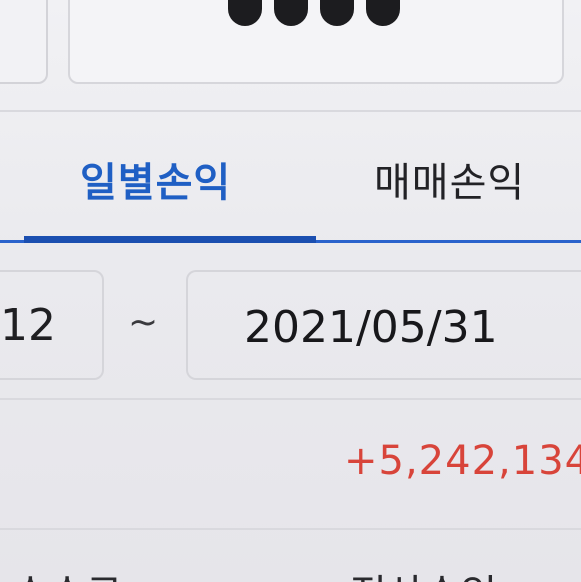 The image size is (581, 582). I want to click on tab-daily-profit: 일별손익, so click(156, 183).